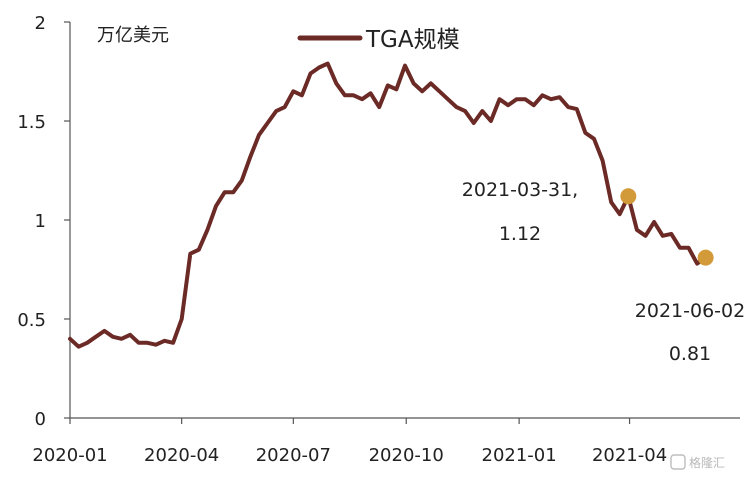 The height and width of the screenshot is (477, 747). I want to click on annotation-value-label: 0.81, so click(690, 354).